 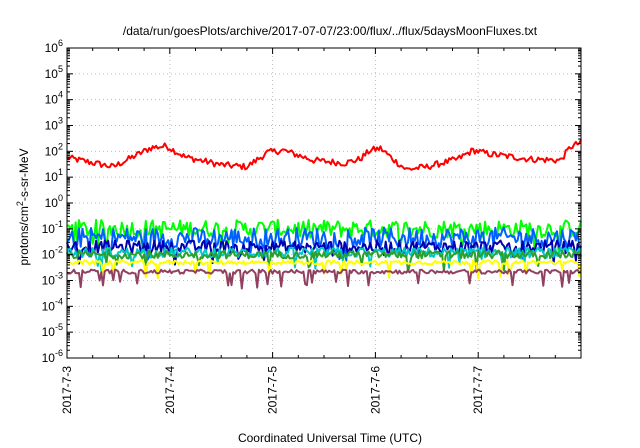 I want to click on y-tick-label: 10⁻², so click(x=52, y=253).